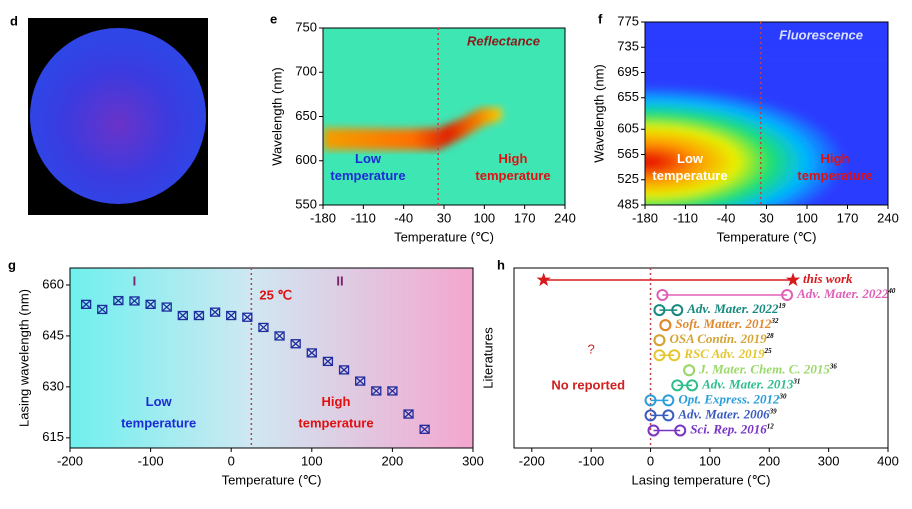 The width and height of the screenshot is (912, 509). I want to click on heatmap-bg, so click(444, 116).